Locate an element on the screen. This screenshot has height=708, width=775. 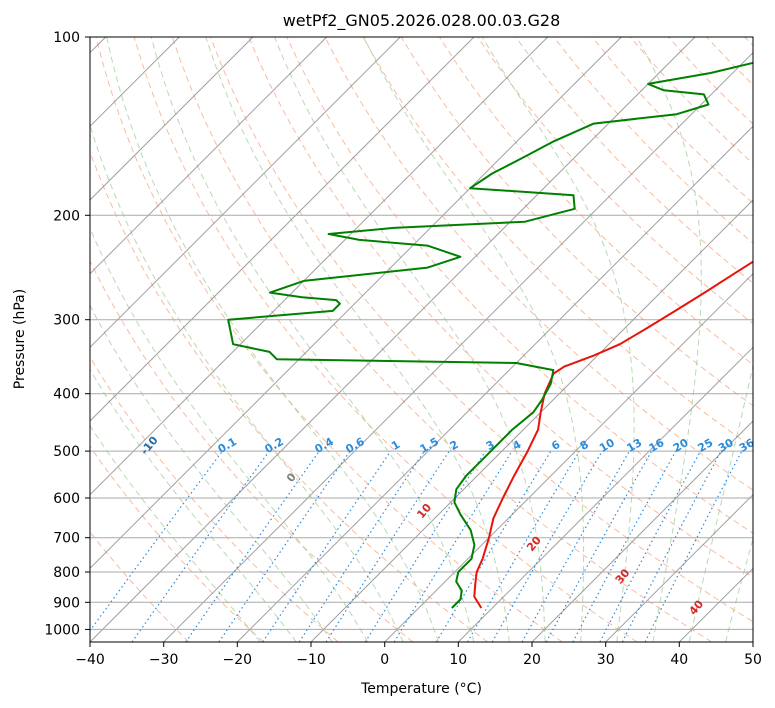
x-tick-label: −10 is located at coordinates (311, 660).